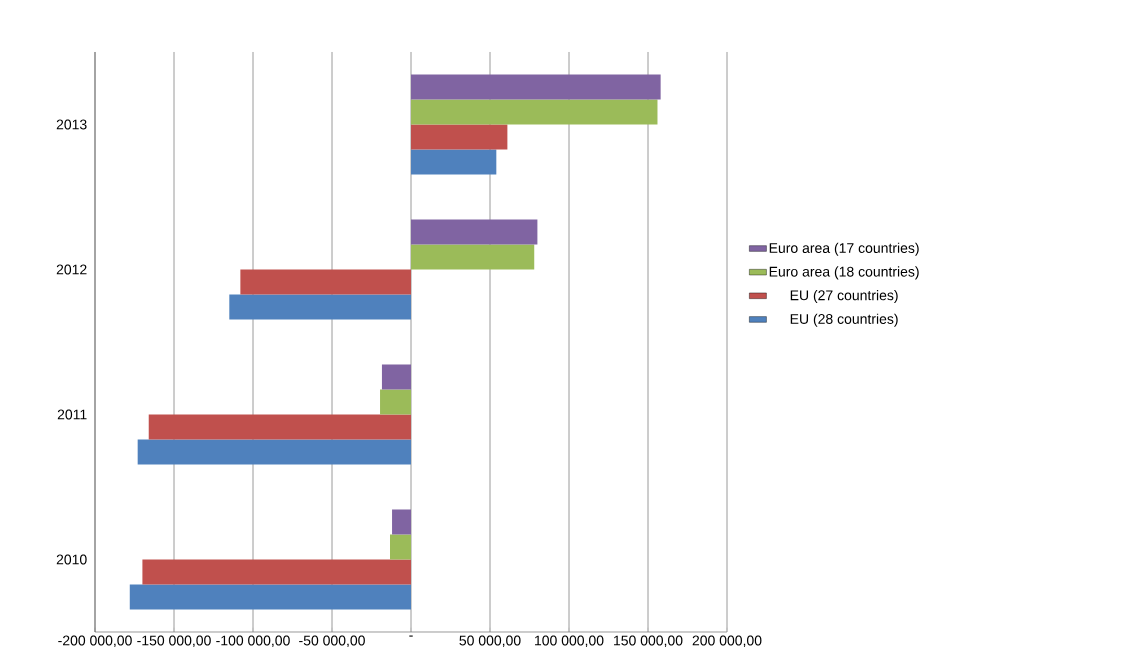 This screenshot has height=672, width=1130. Describe the element at coordinates (253, 641) in the screenshot. I see `x-tick-label: -100 000,00` at that location.